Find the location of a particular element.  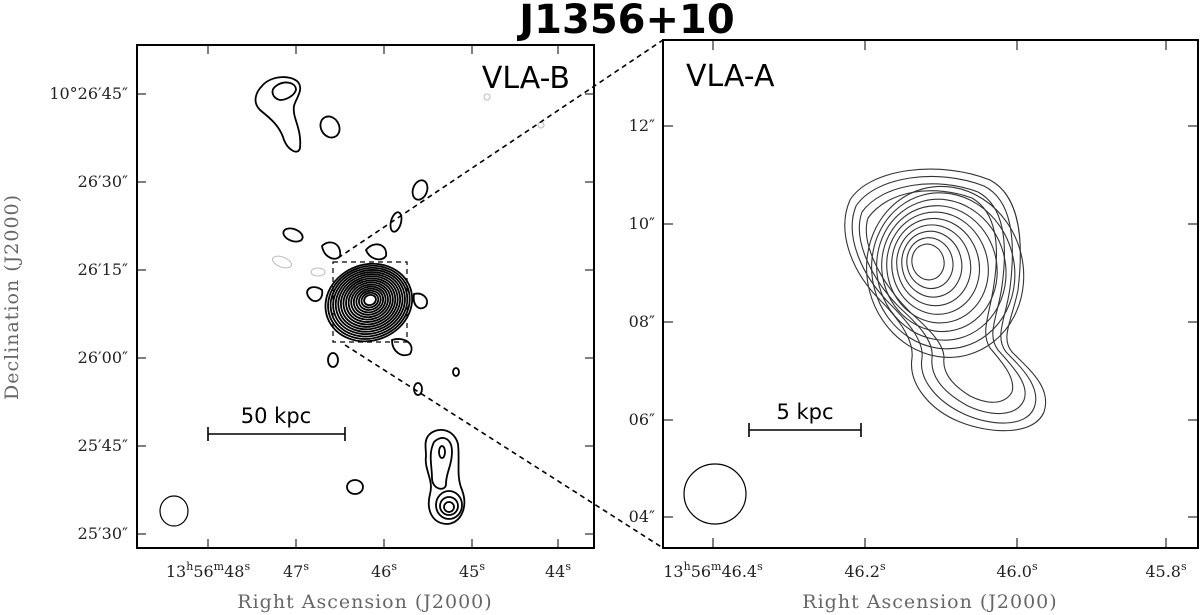

y-tick-label: 26′15″ is located at coordinates (103, 269).